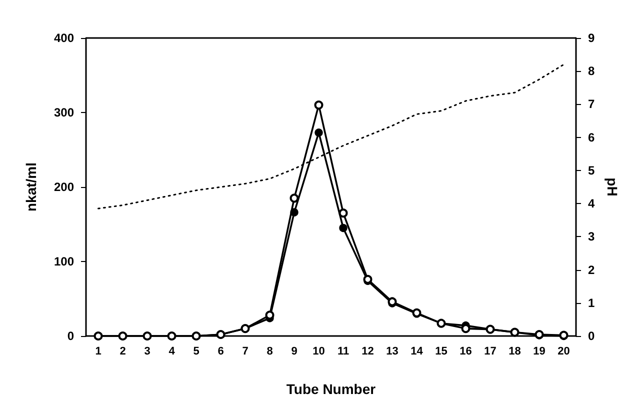 The image size is (640, 417). Describe the element at coordinates (64, 113) in the screenshot. I see `y-tick-label: 300` at that location.